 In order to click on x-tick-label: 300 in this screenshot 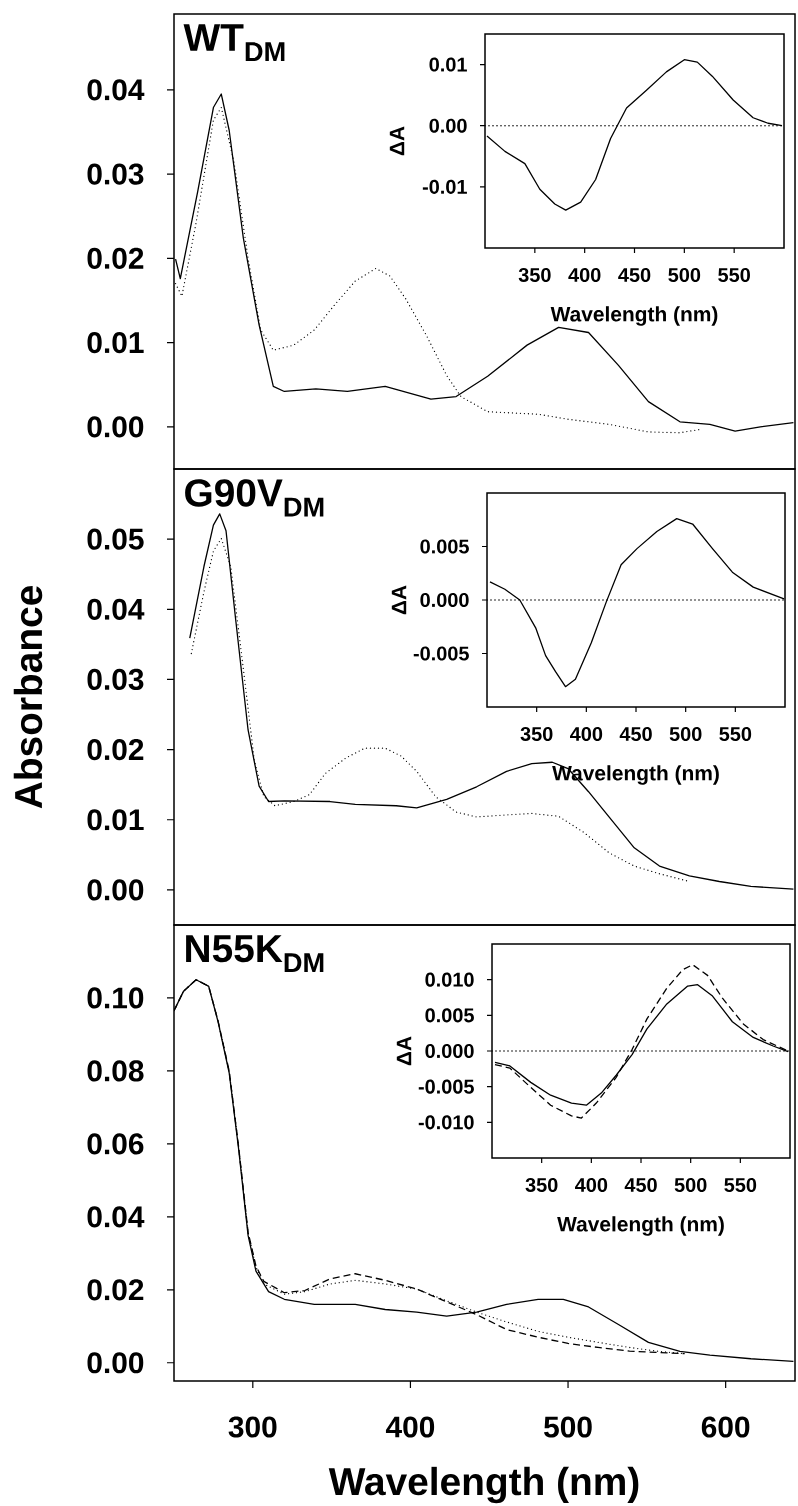, I will do `click(252, 1427)`.